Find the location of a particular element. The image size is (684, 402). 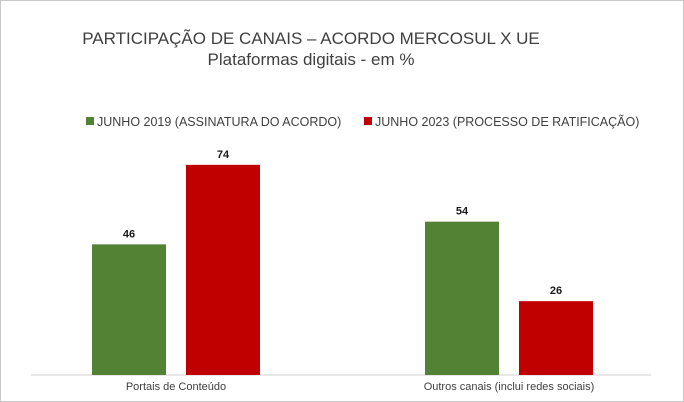

data-label-series-2-category-2: 26 is located at coordinates (556, 291).